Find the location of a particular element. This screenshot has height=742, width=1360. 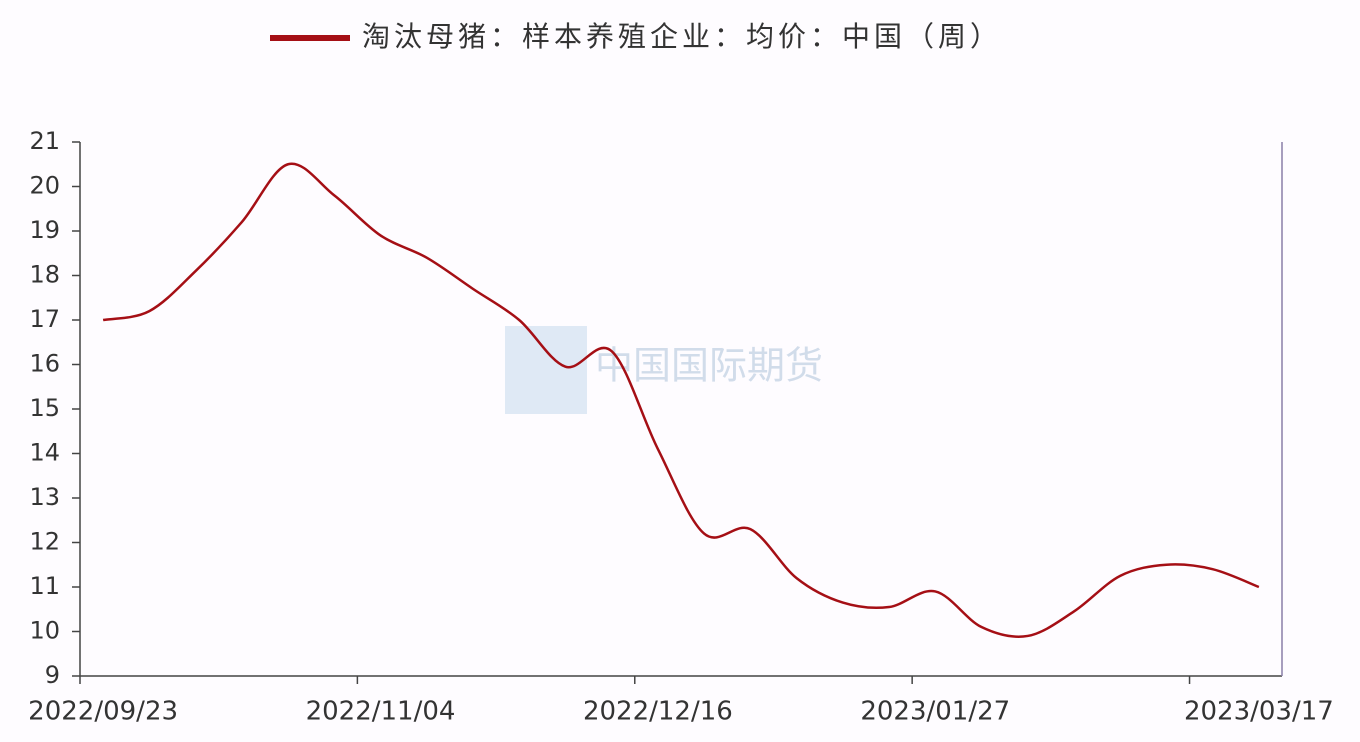

x-tick-label: 2022/11/04 is located at coordinates (381, 712).